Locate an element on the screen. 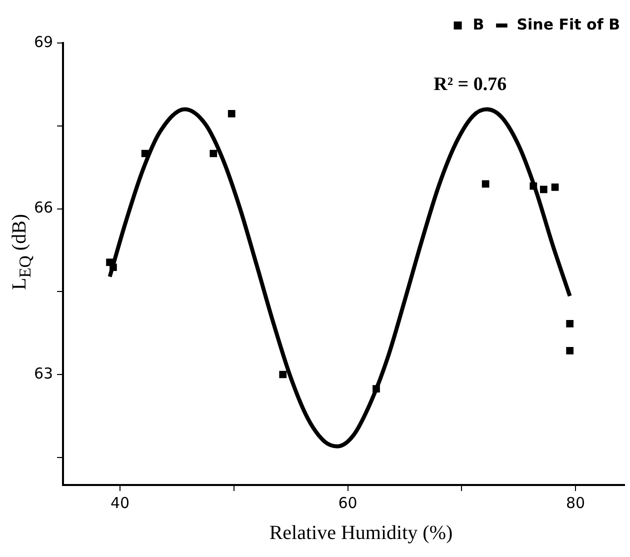 The width and height of the screenshot is (630, 557). x-tick-label: 60 is located at coordinates (348, 503).